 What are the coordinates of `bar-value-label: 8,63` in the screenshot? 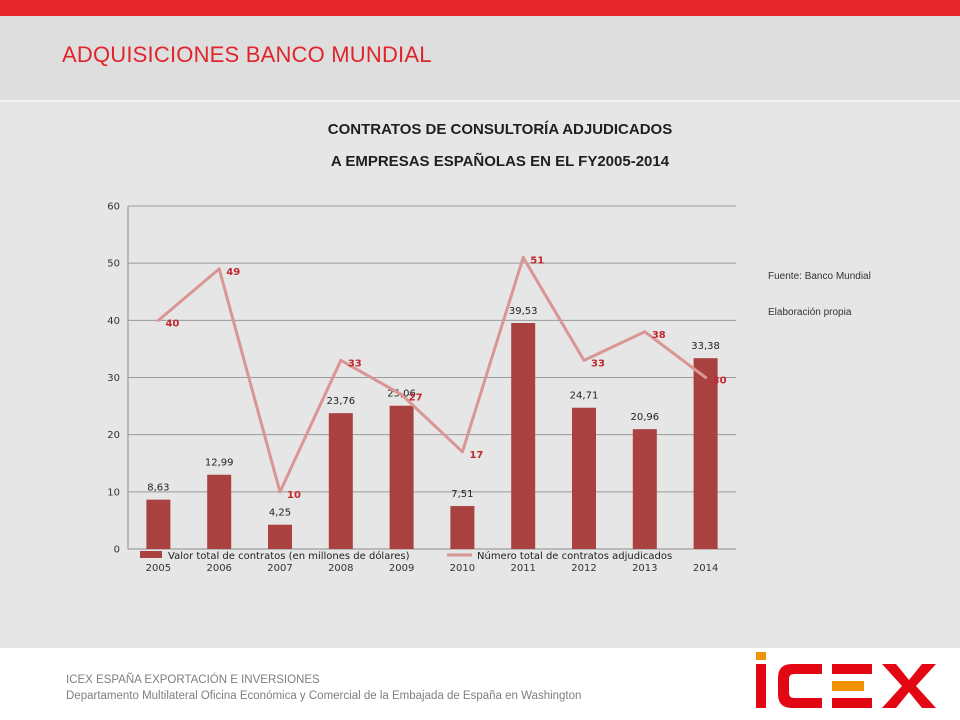 It's located at (158, 488).